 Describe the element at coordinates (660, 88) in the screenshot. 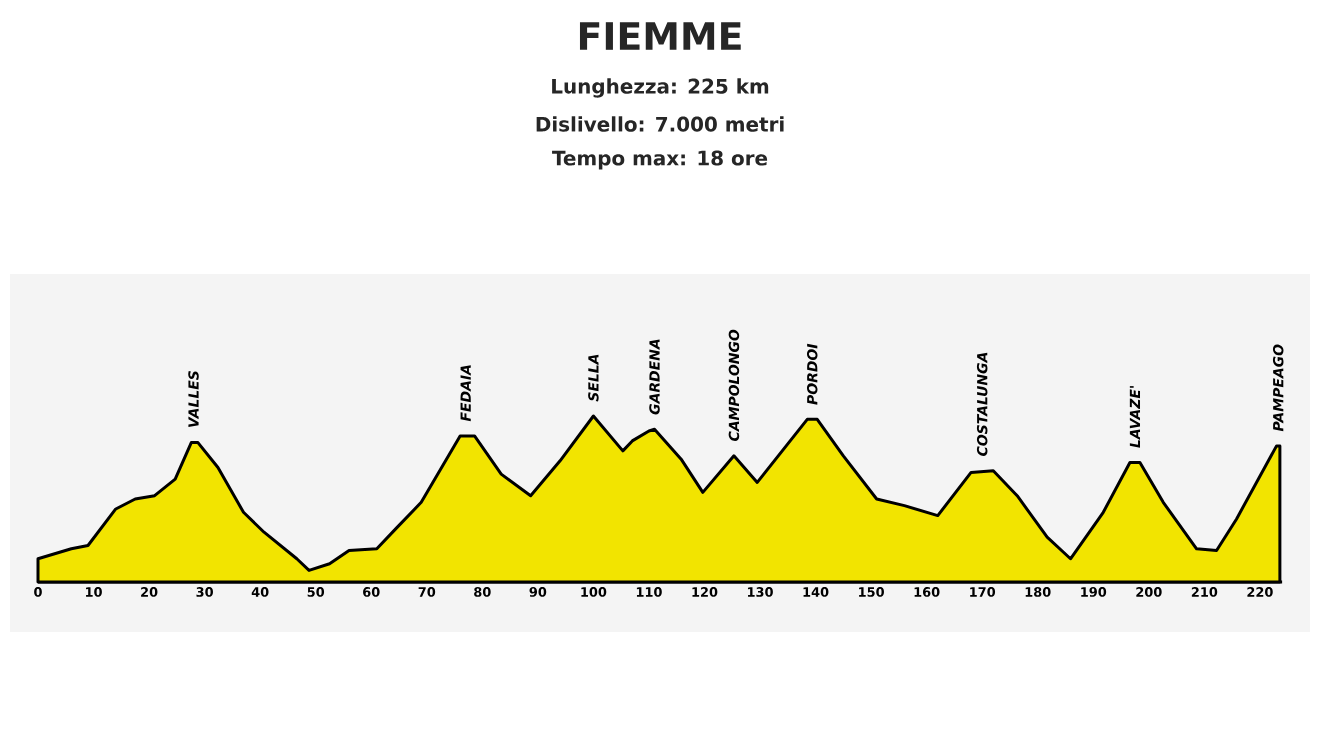

I see `chart-subtitle: Lunghezza: 225 km` at that location.